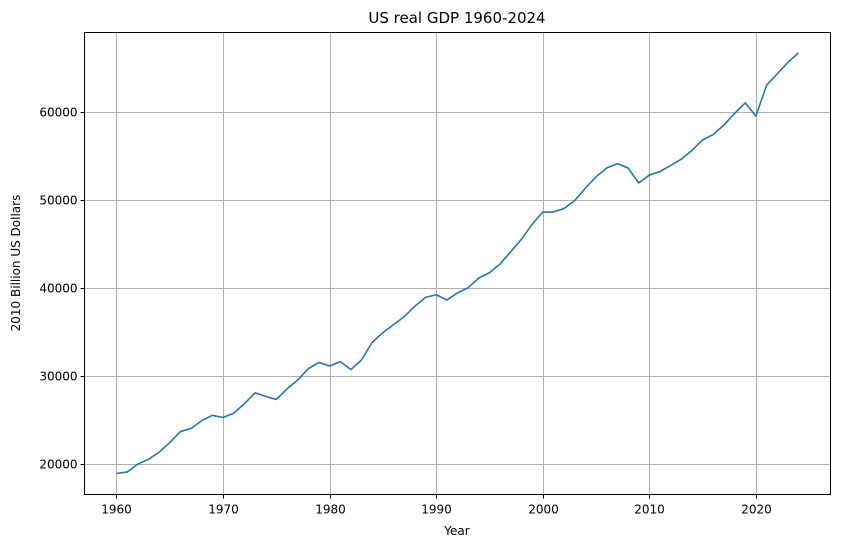 The image size is (868, 547). What do you see at coordinates (58, 113) in the screenshot?
I see `y-tick-label: 60000` at bounding box center [58, 113].